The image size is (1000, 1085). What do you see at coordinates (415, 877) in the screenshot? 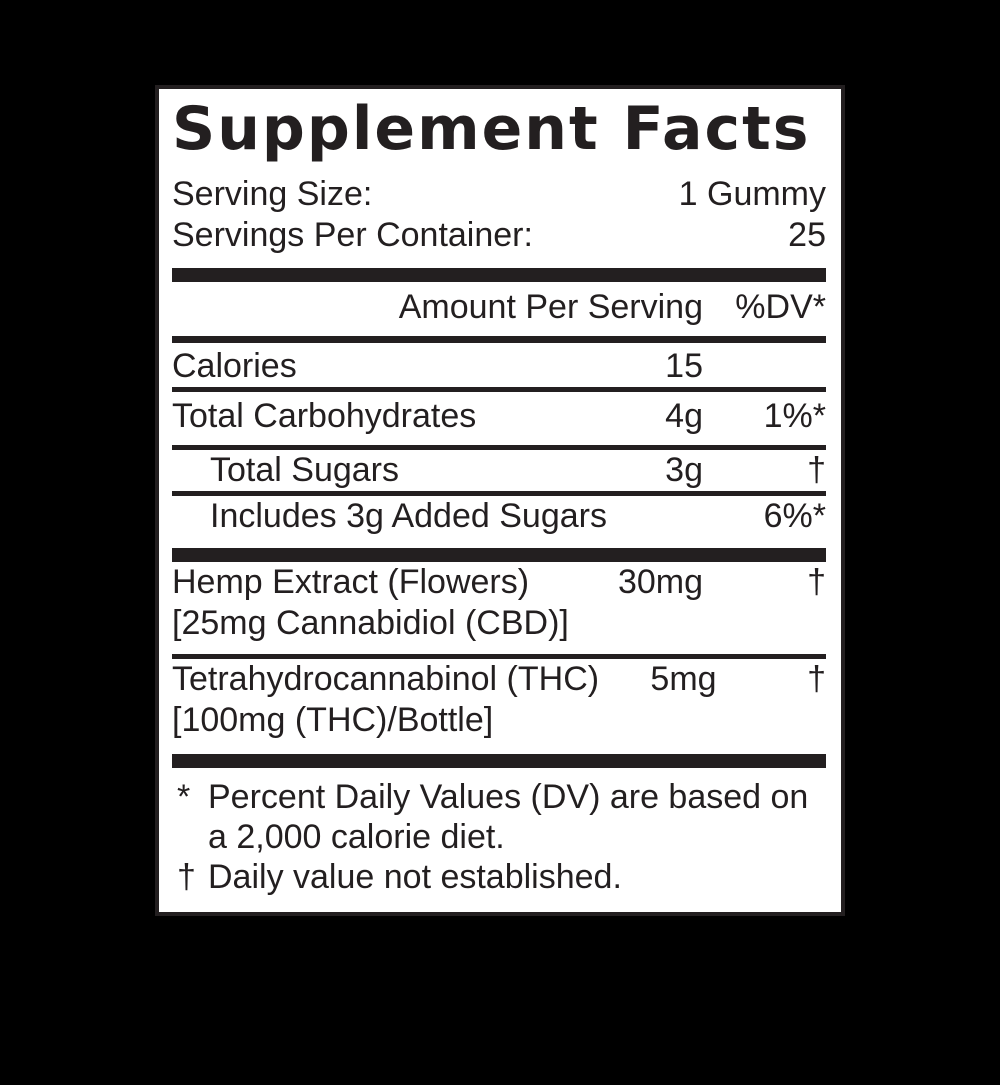
I see `footnote-line: Daily value not established.` at bounding box center [415, 877].